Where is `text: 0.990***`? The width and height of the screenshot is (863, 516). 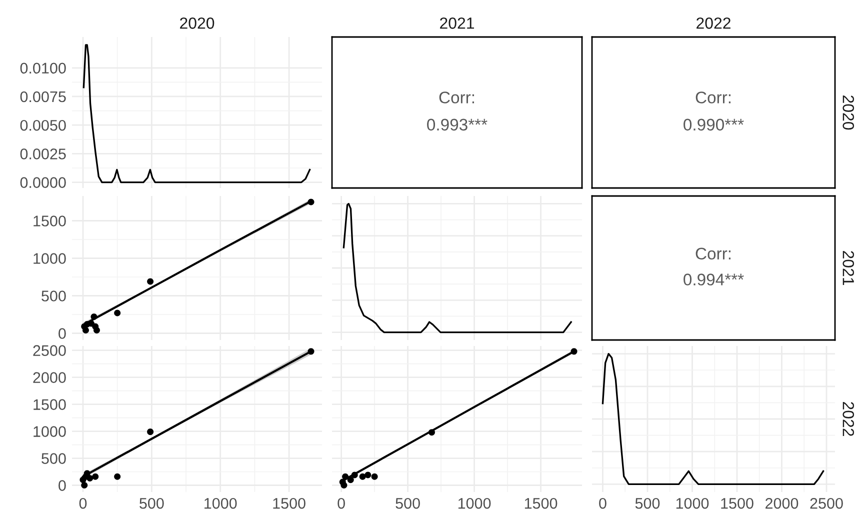 text: 0.990*** is located at coordinates (714, 124).